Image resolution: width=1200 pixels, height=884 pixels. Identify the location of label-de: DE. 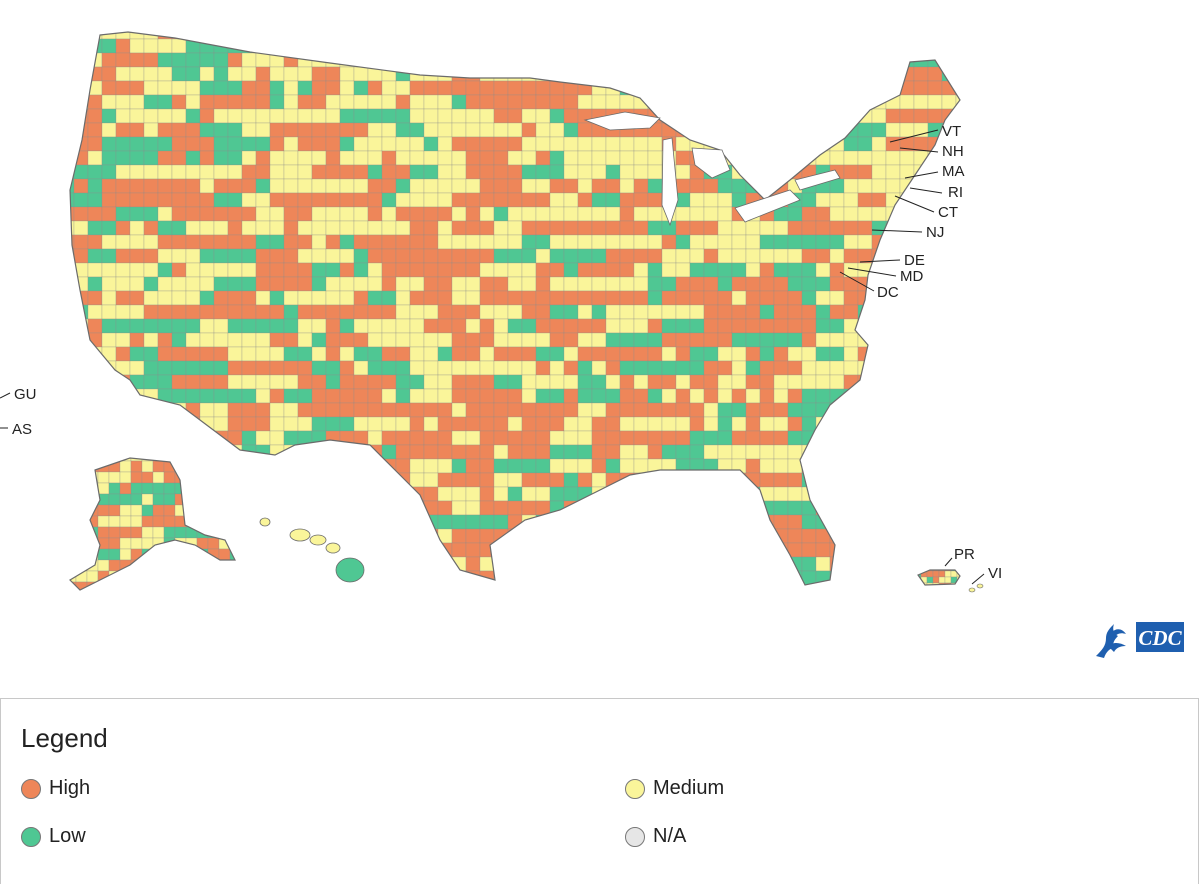
(914, 260).